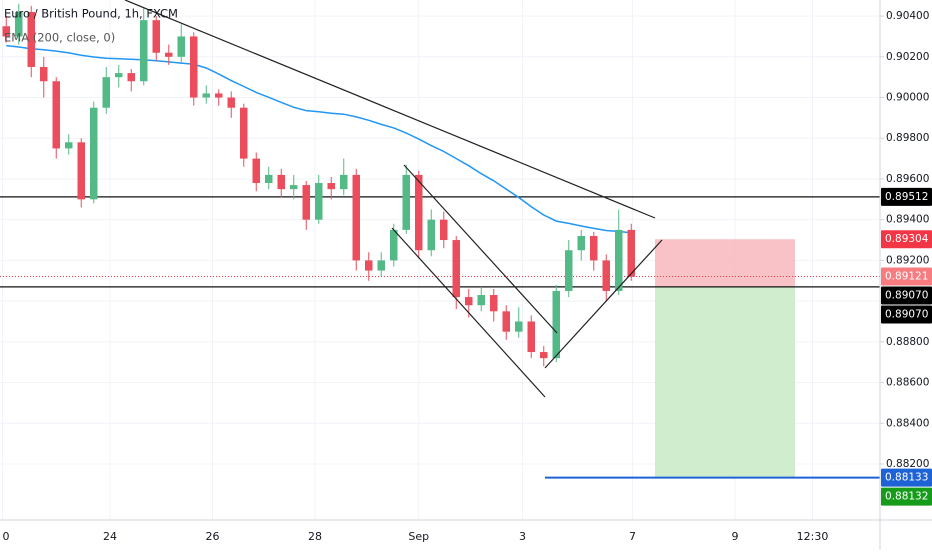 The width and height of the screenshot is (932, 554). Describe the element at coordinates (907, 98) in the screenshot. I see `y-tick-label: 0.90000` at that location.